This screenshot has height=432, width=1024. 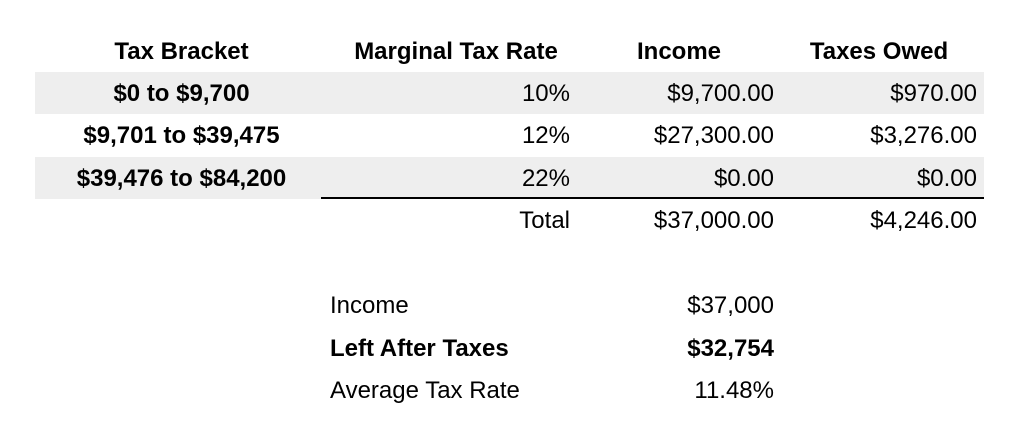 I want to click on row-1-background, so click(x=509, y=93).